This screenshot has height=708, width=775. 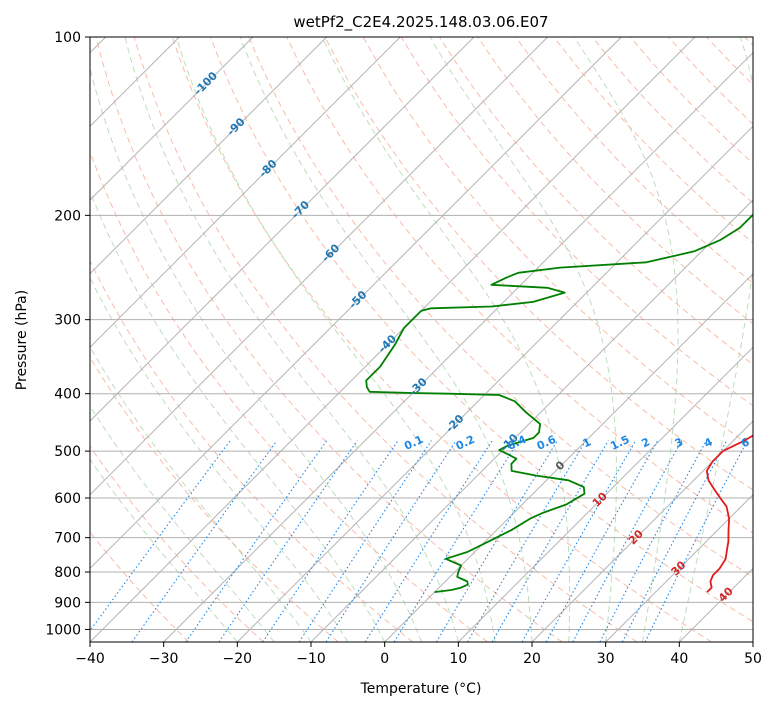 I want to click on x-tick-label: −30, so click(x=164, y=659).